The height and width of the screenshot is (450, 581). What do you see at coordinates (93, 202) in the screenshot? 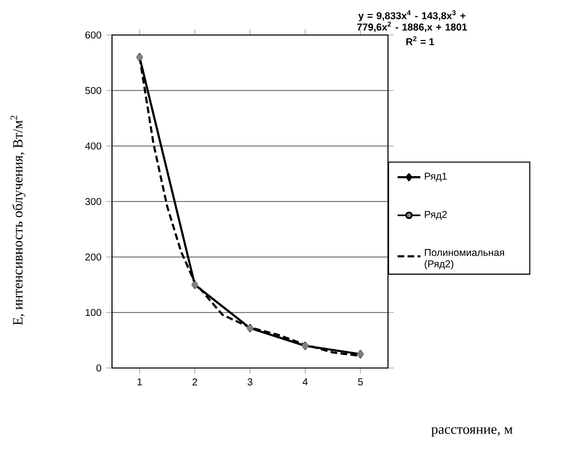
I see `y-tick-label: 300` at bounding box center [93, 202].